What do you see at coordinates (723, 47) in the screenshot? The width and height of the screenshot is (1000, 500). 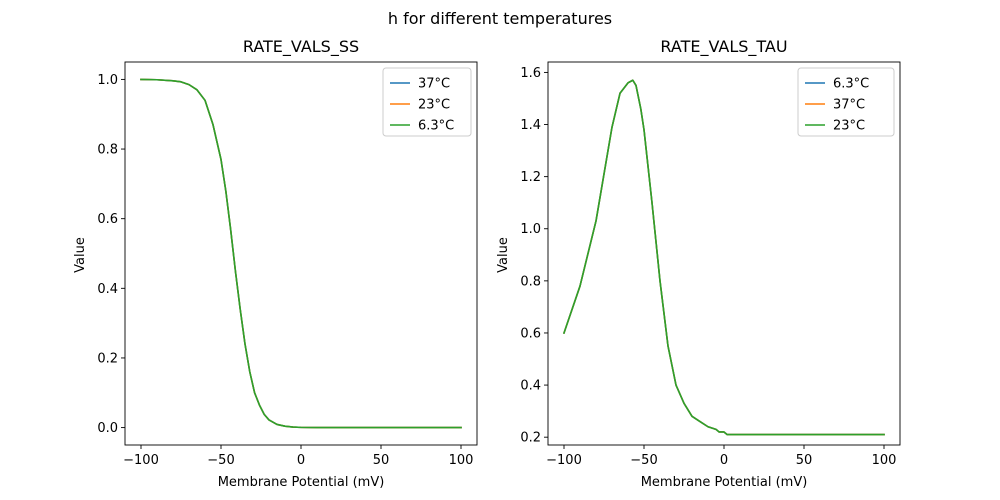 I see `subplot-title: RATE_VALS_TAU` at bounding box center [723, 47].